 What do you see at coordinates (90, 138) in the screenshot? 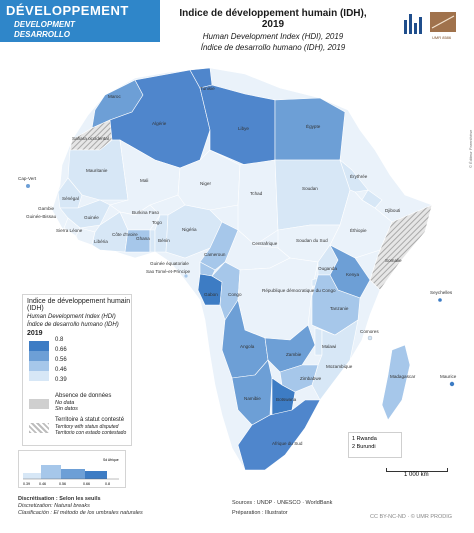
I see `svg-text: Sahara occidental` at bounding box center [90, 138].